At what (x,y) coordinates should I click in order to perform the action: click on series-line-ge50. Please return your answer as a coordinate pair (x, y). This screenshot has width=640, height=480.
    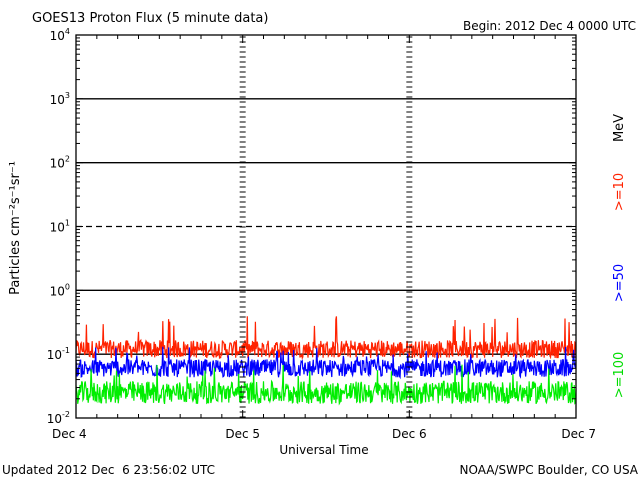
    Looking at the image, I should click on (326, 363).